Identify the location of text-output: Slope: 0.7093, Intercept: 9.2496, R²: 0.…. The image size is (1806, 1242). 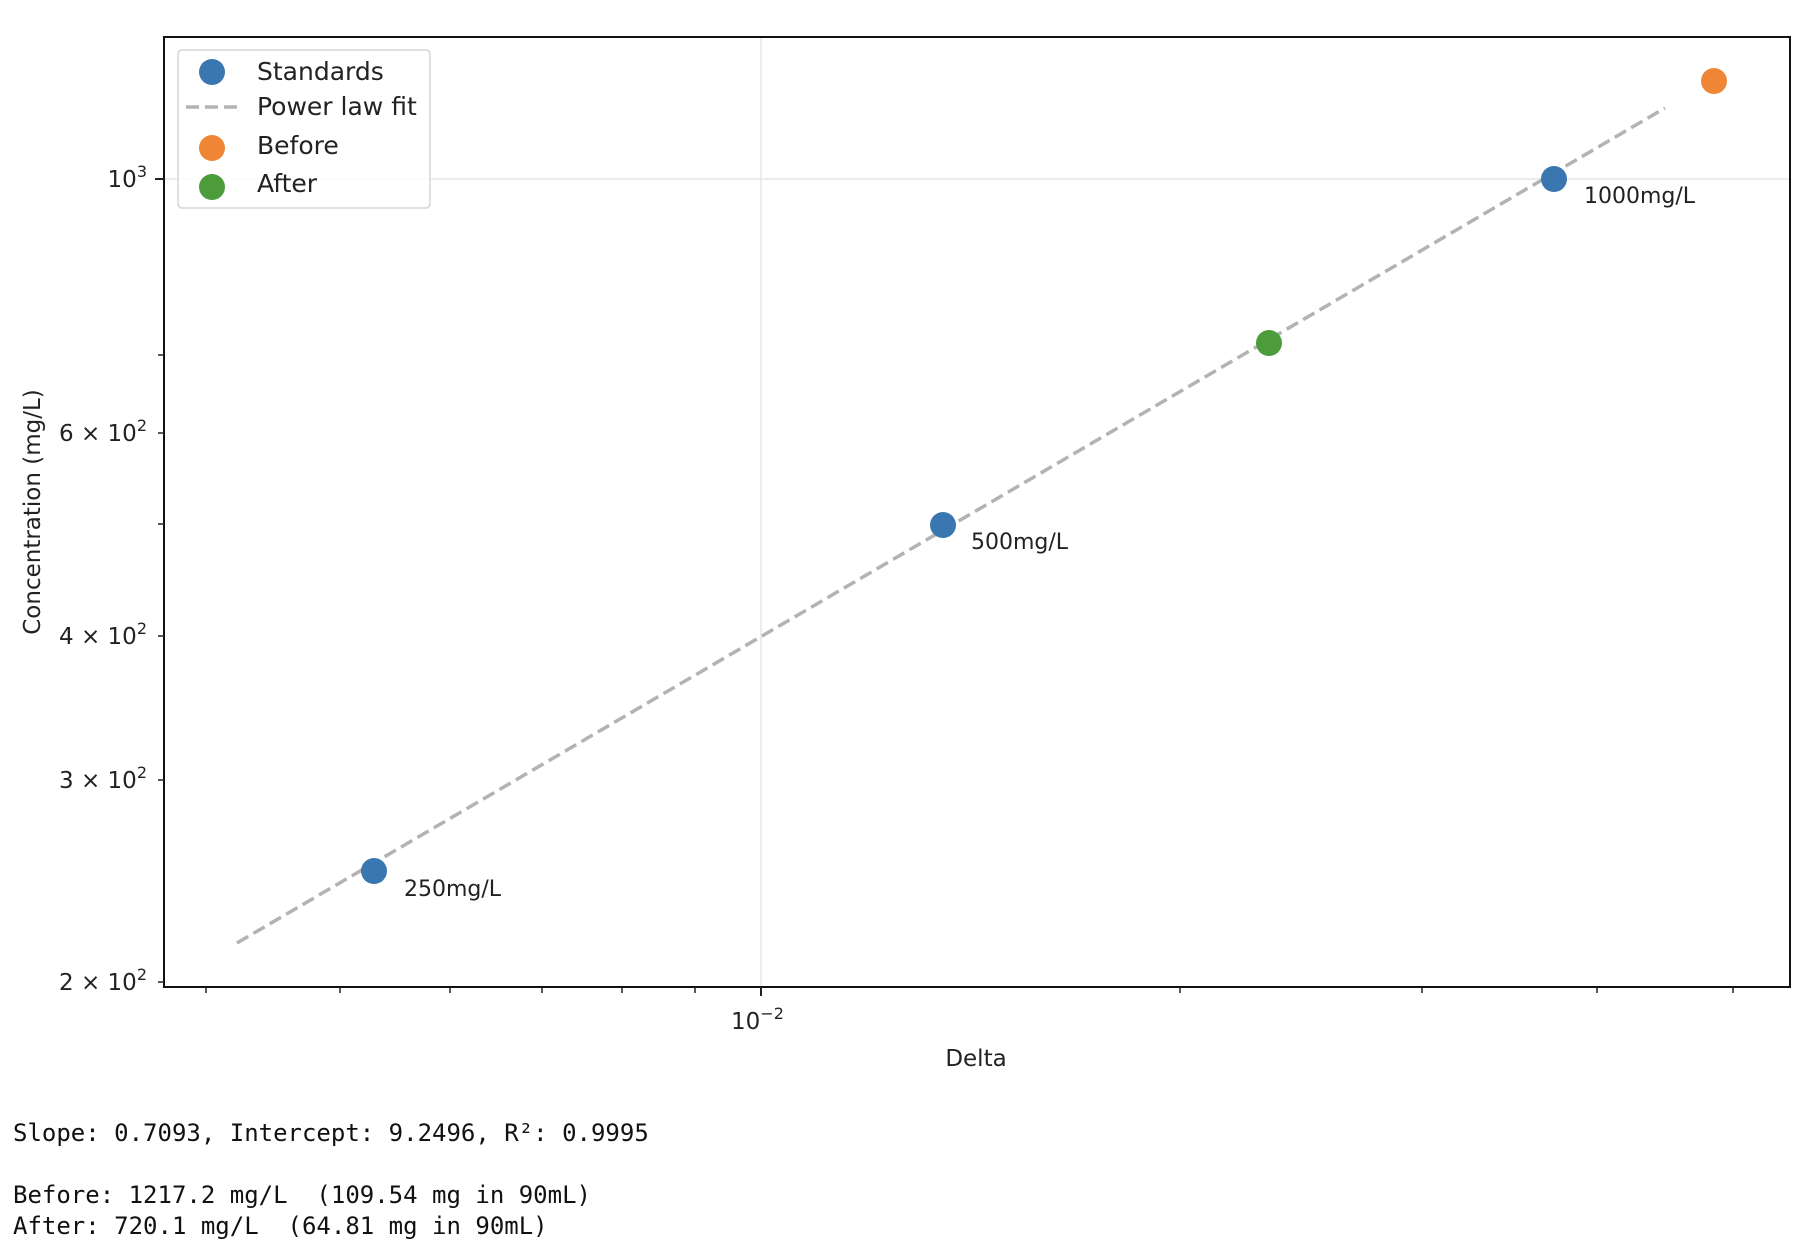
(331, 1180).